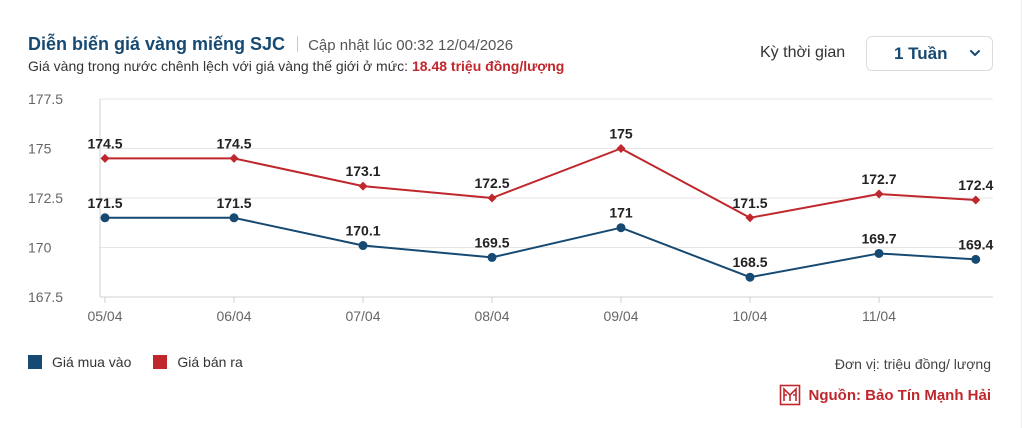  Describe the element at coordinates (975, 53) in the screenshot. I see `chevron-down-icon` at that location.